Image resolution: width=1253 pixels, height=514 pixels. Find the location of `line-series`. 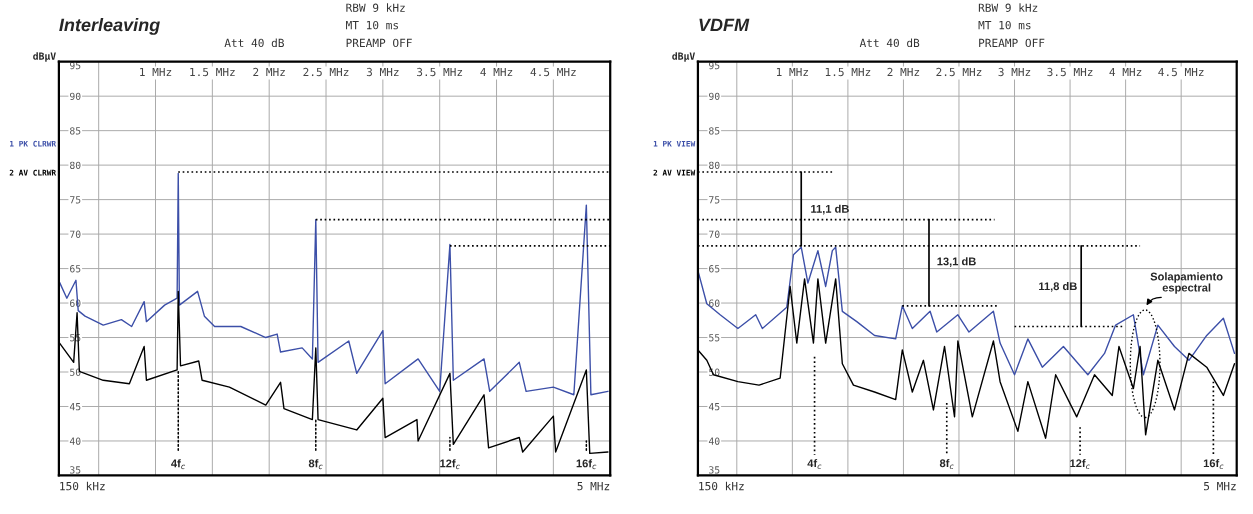

line-series is located at coordinates (966, 311).